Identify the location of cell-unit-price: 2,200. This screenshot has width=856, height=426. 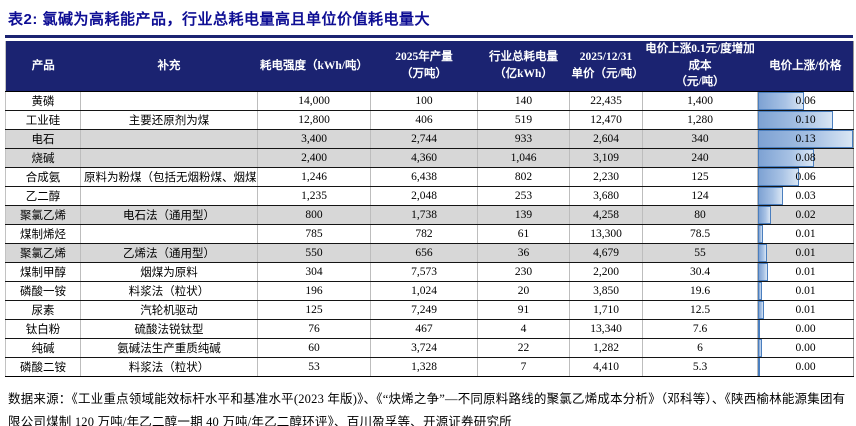
(606, 272).